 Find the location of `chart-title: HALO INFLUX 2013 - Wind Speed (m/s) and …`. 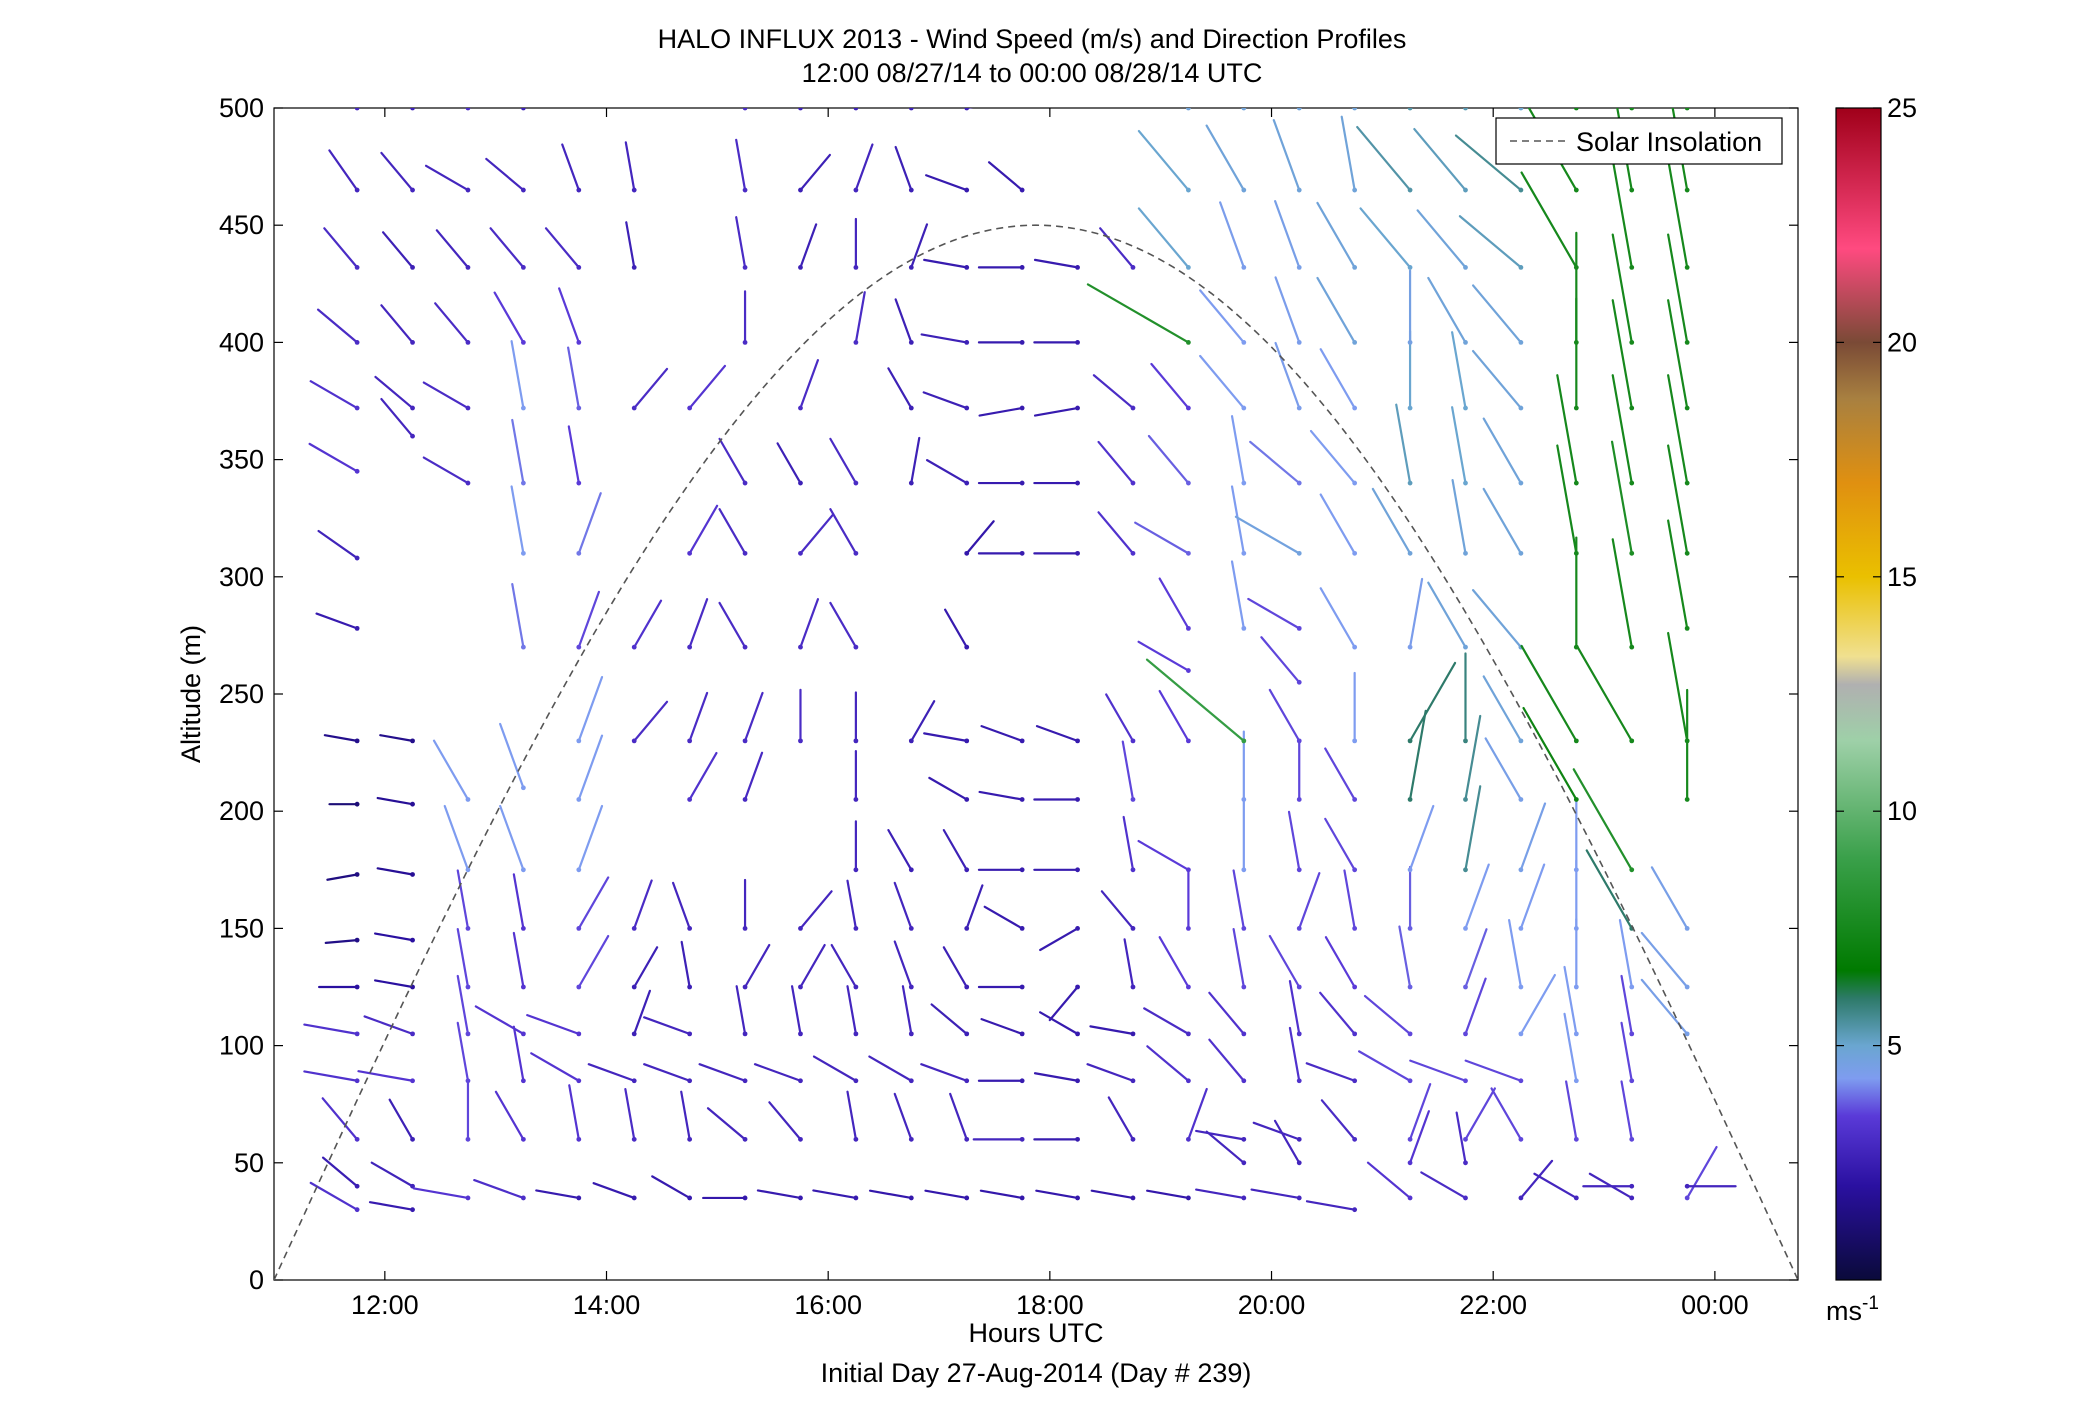

chart-title: HALO INFLUX 2013 - Wind Speed (m/s) and … is located at coordinates (1032, 39).